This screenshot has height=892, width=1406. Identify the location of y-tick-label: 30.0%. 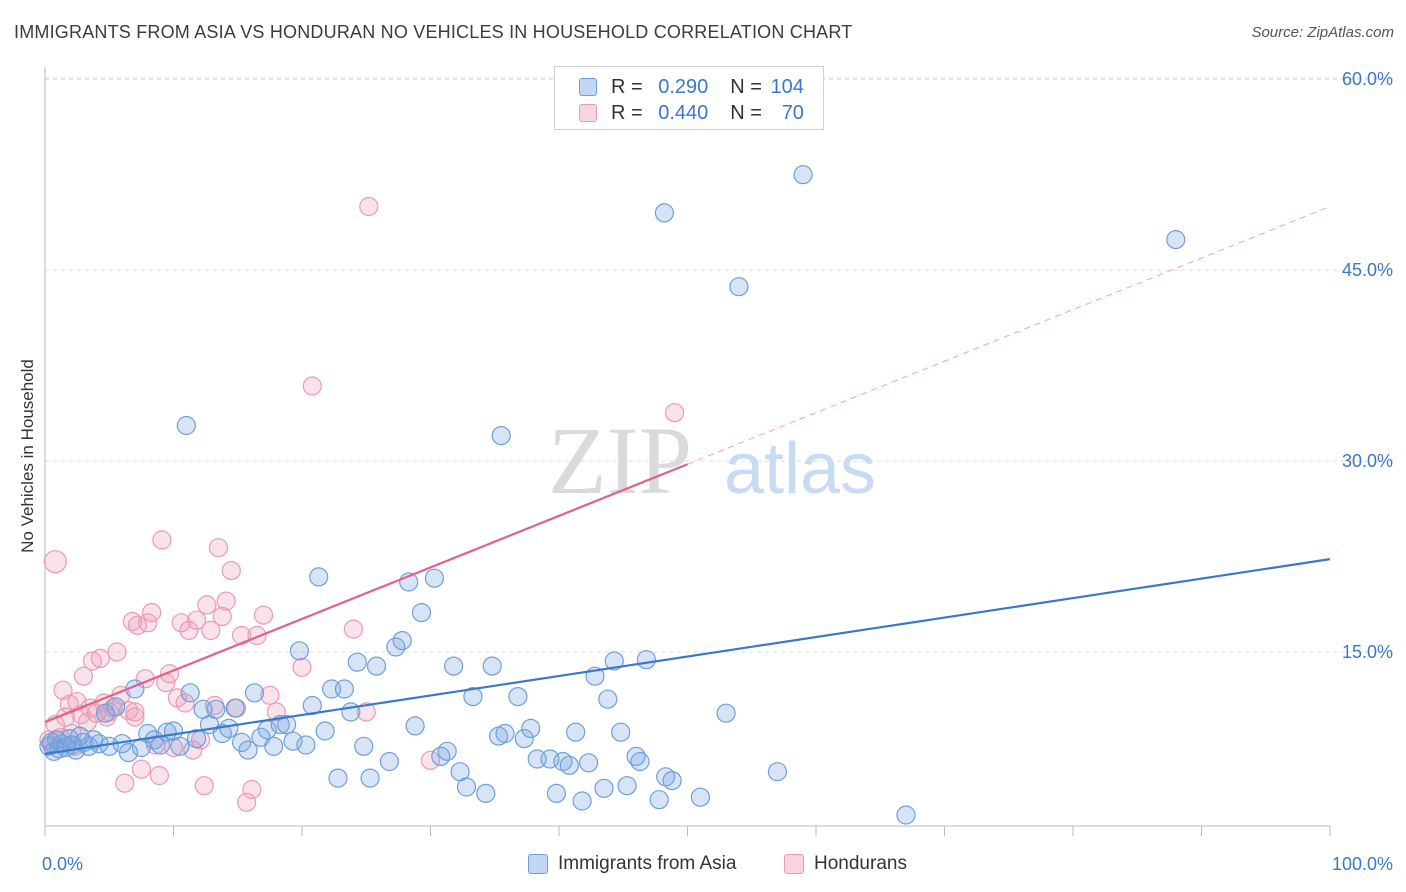
(1367, 461).